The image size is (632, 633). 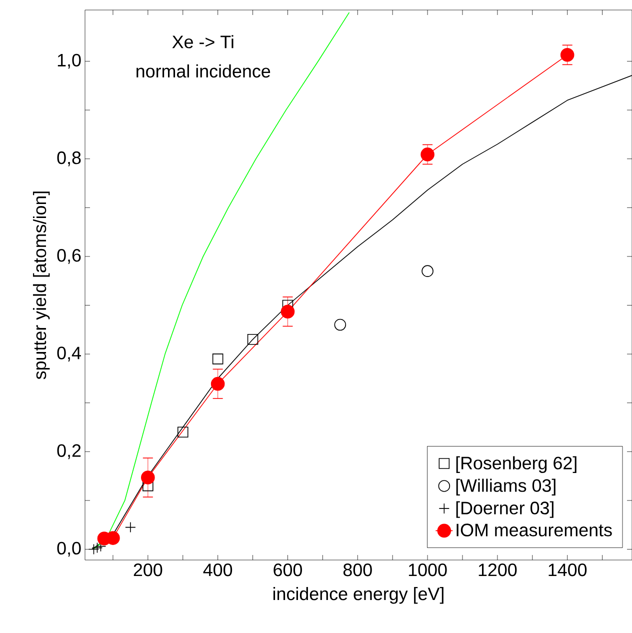 What do you see at coordinates (357, 570) in the screenshot?
I see `x-tick-label: 800` at bounding box center [357, 570].